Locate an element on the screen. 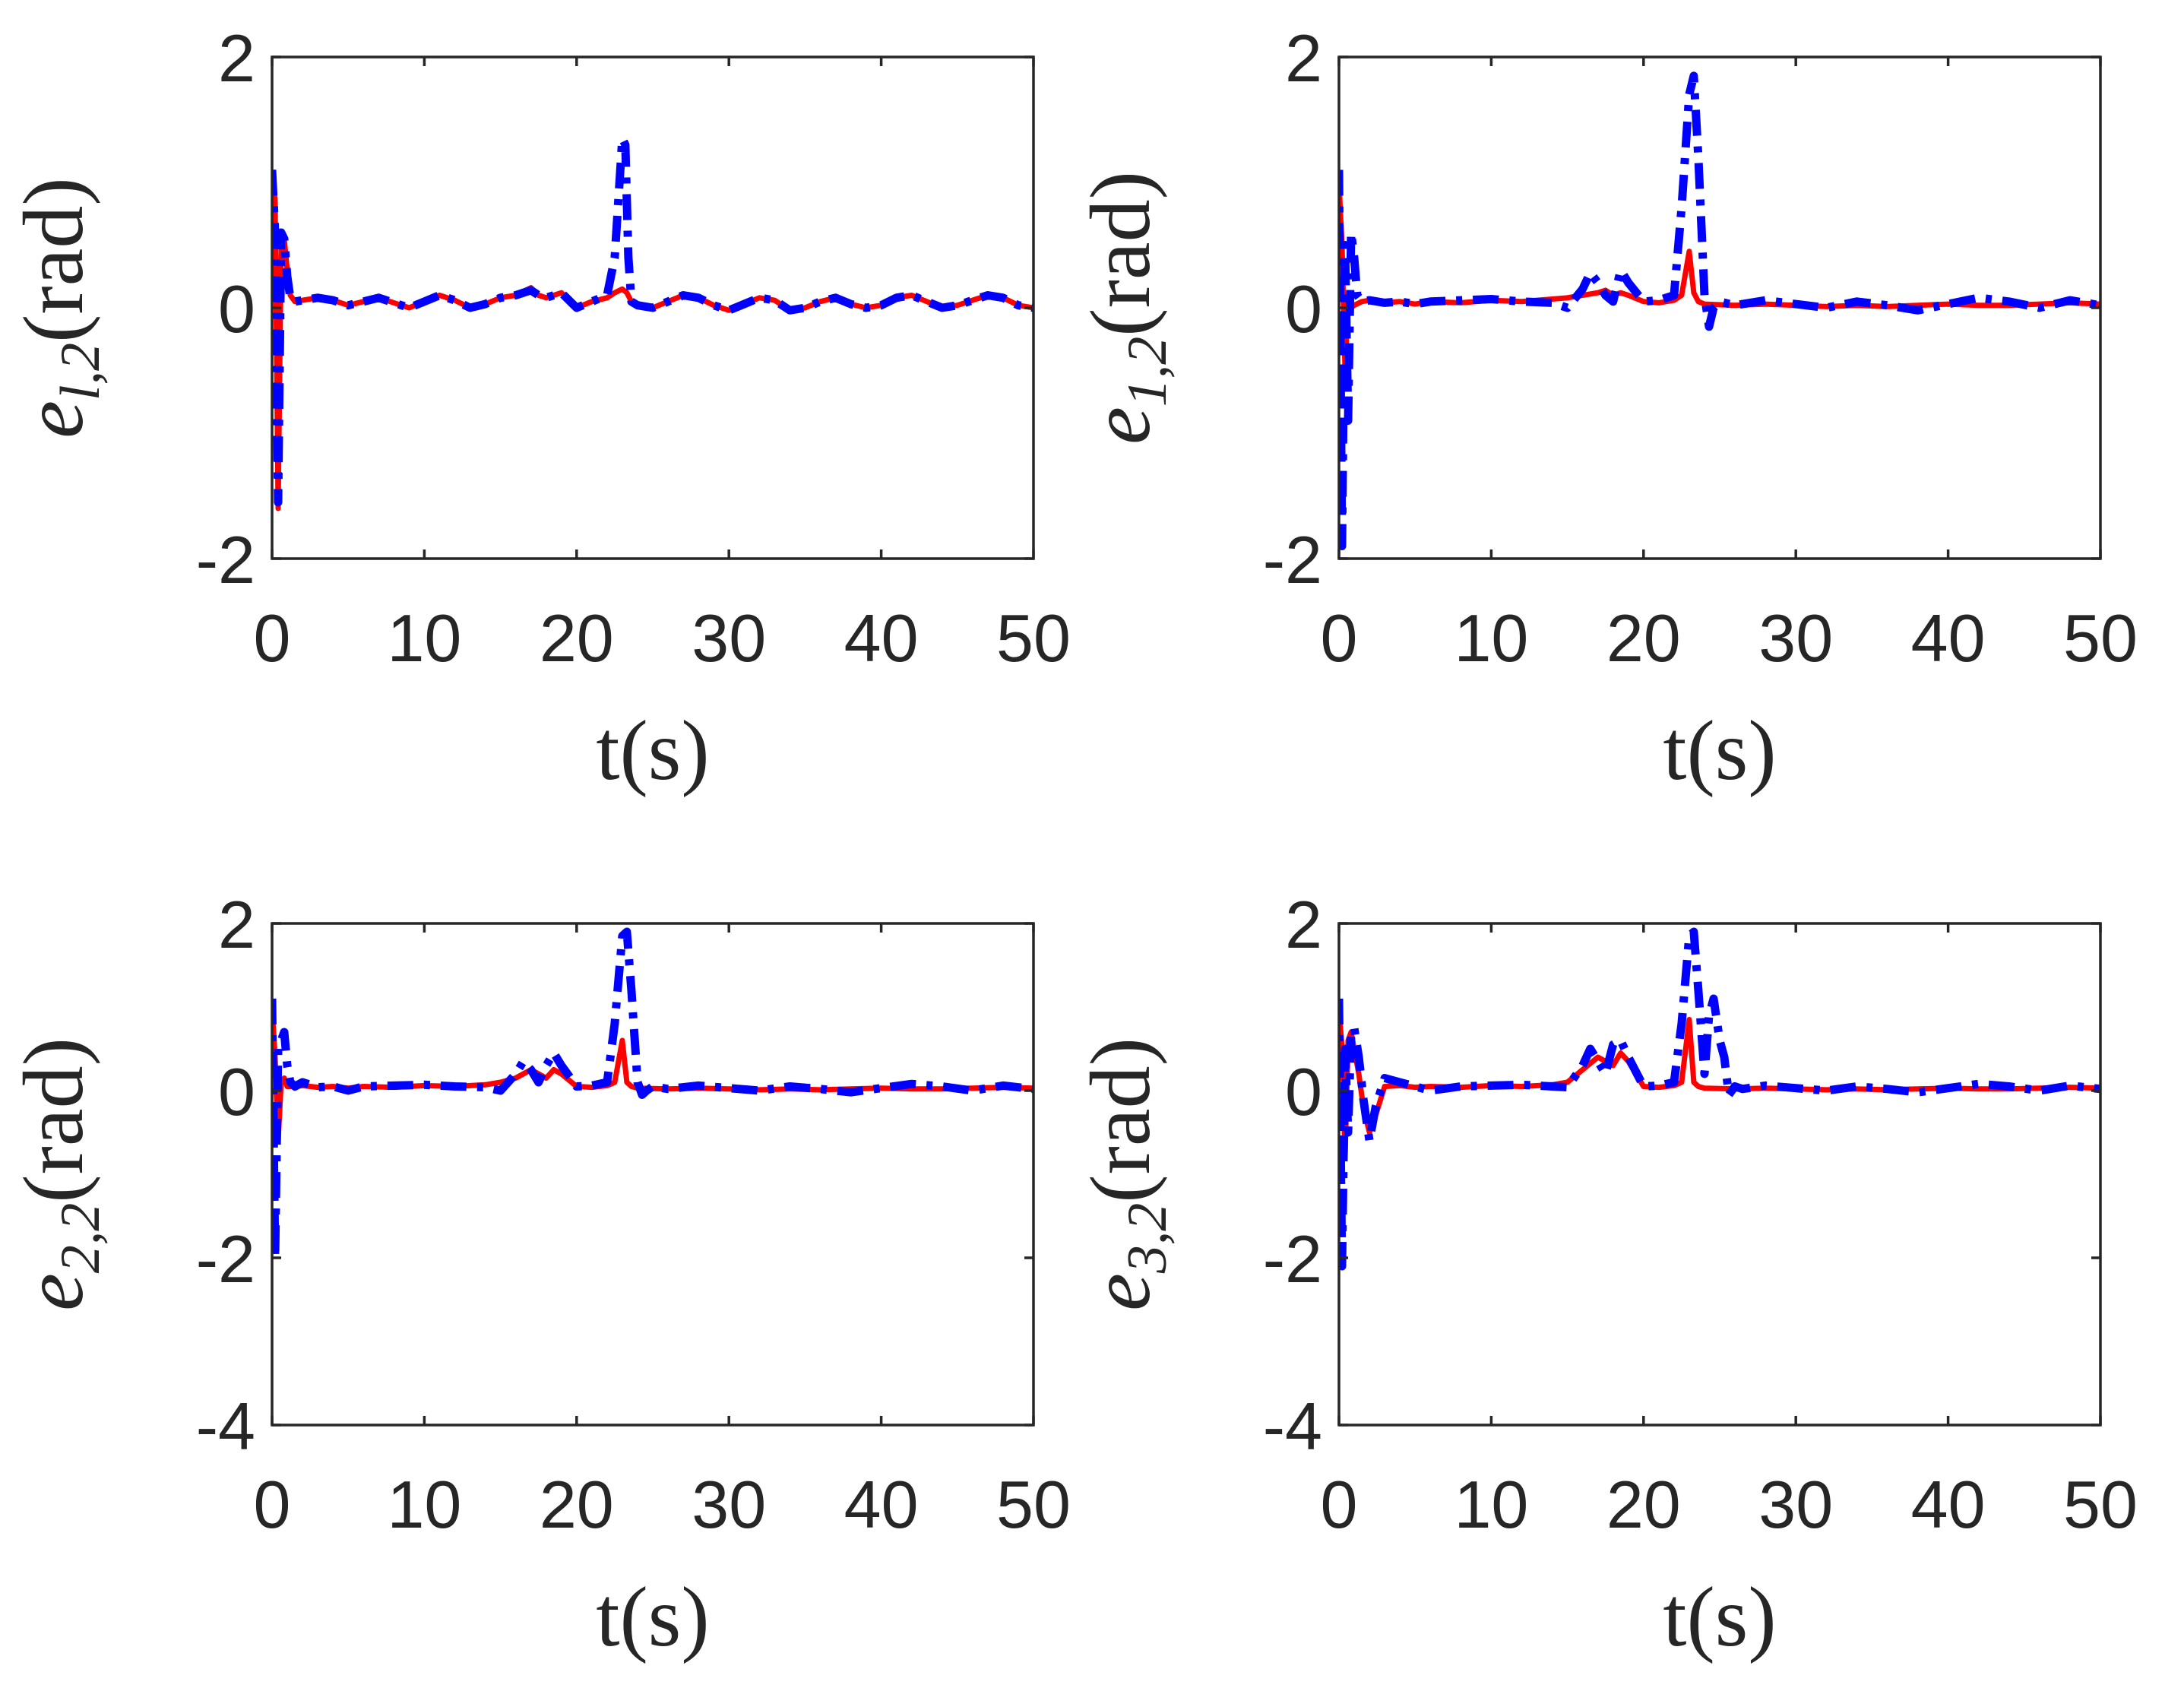  y-axis-label: el,2(rad) is located at coordinates (59, 307).